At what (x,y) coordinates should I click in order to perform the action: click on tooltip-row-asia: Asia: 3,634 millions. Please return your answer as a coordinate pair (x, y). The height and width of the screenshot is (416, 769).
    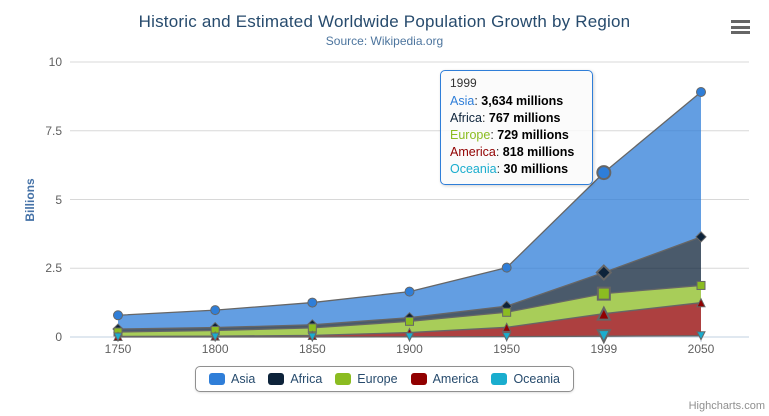
    Looking at the image, I should click on (507, 101).